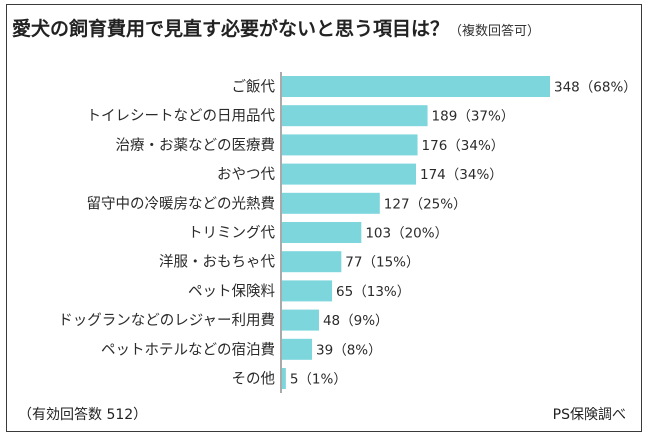 The image size is (650, 440). I want to click on response-count-note: （有効回答数 512）, so click(83, 415).